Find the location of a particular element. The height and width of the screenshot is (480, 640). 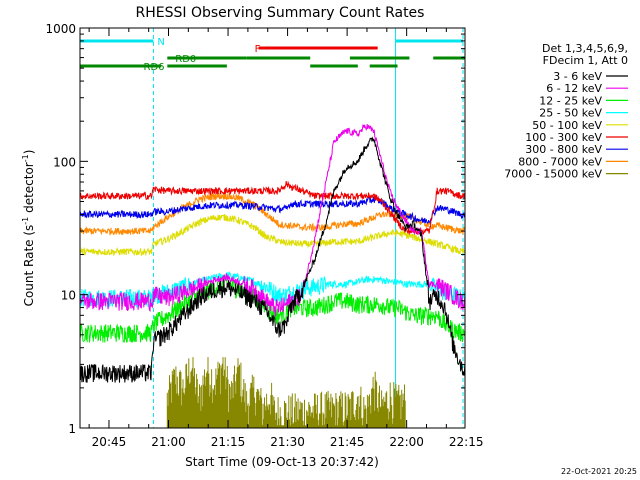

generation-timestamp: 22-Oct-2021 20:25 is located at coordinates (599, 471).